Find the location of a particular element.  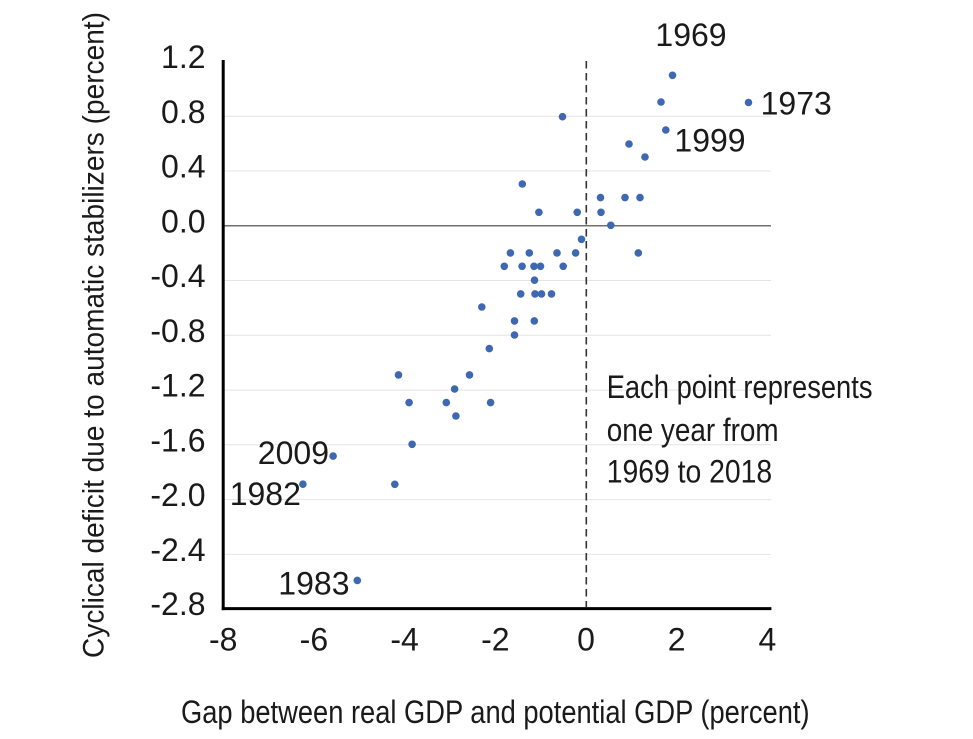

svg-text: one year from is located at coordinates (693, 430).